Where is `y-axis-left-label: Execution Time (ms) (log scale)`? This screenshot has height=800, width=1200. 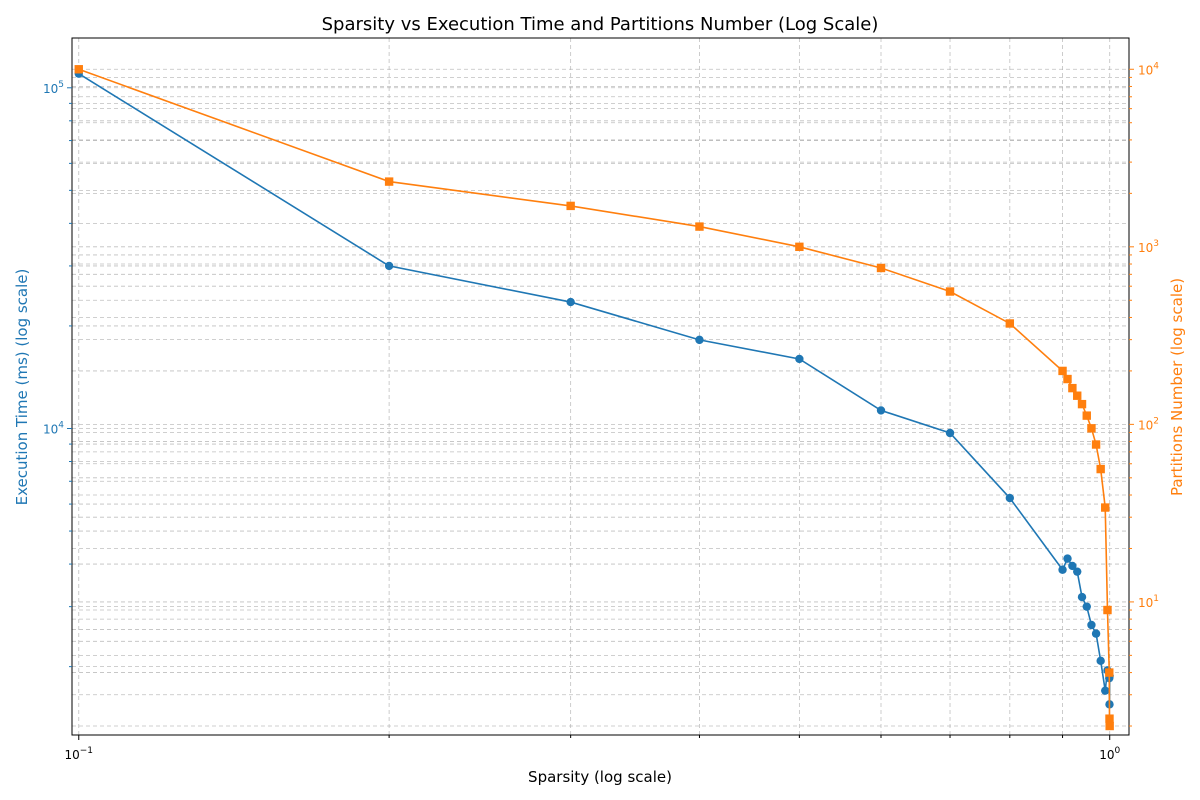
y-axis-left-label: Execution Time (ms) (log scale) is located at coordinates (22, 387).